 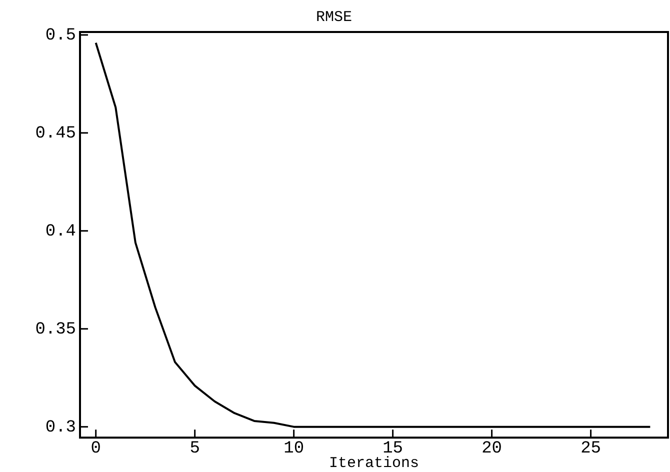 I want to click on y-tick-label: 0.5, so click(x=60, y=36).